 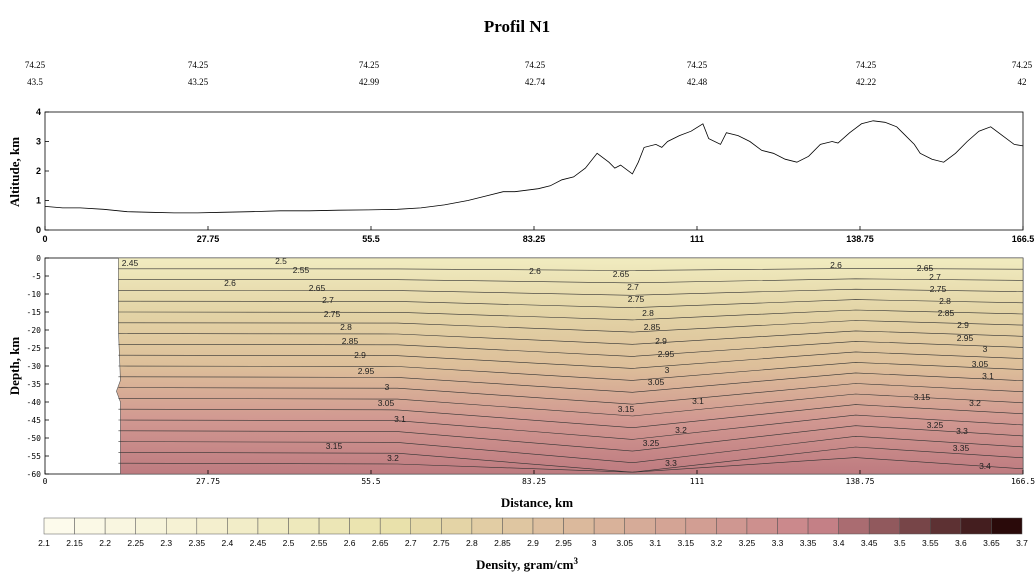 I want to click on colorbar-label: 3.65, so click(x=991, y=543).